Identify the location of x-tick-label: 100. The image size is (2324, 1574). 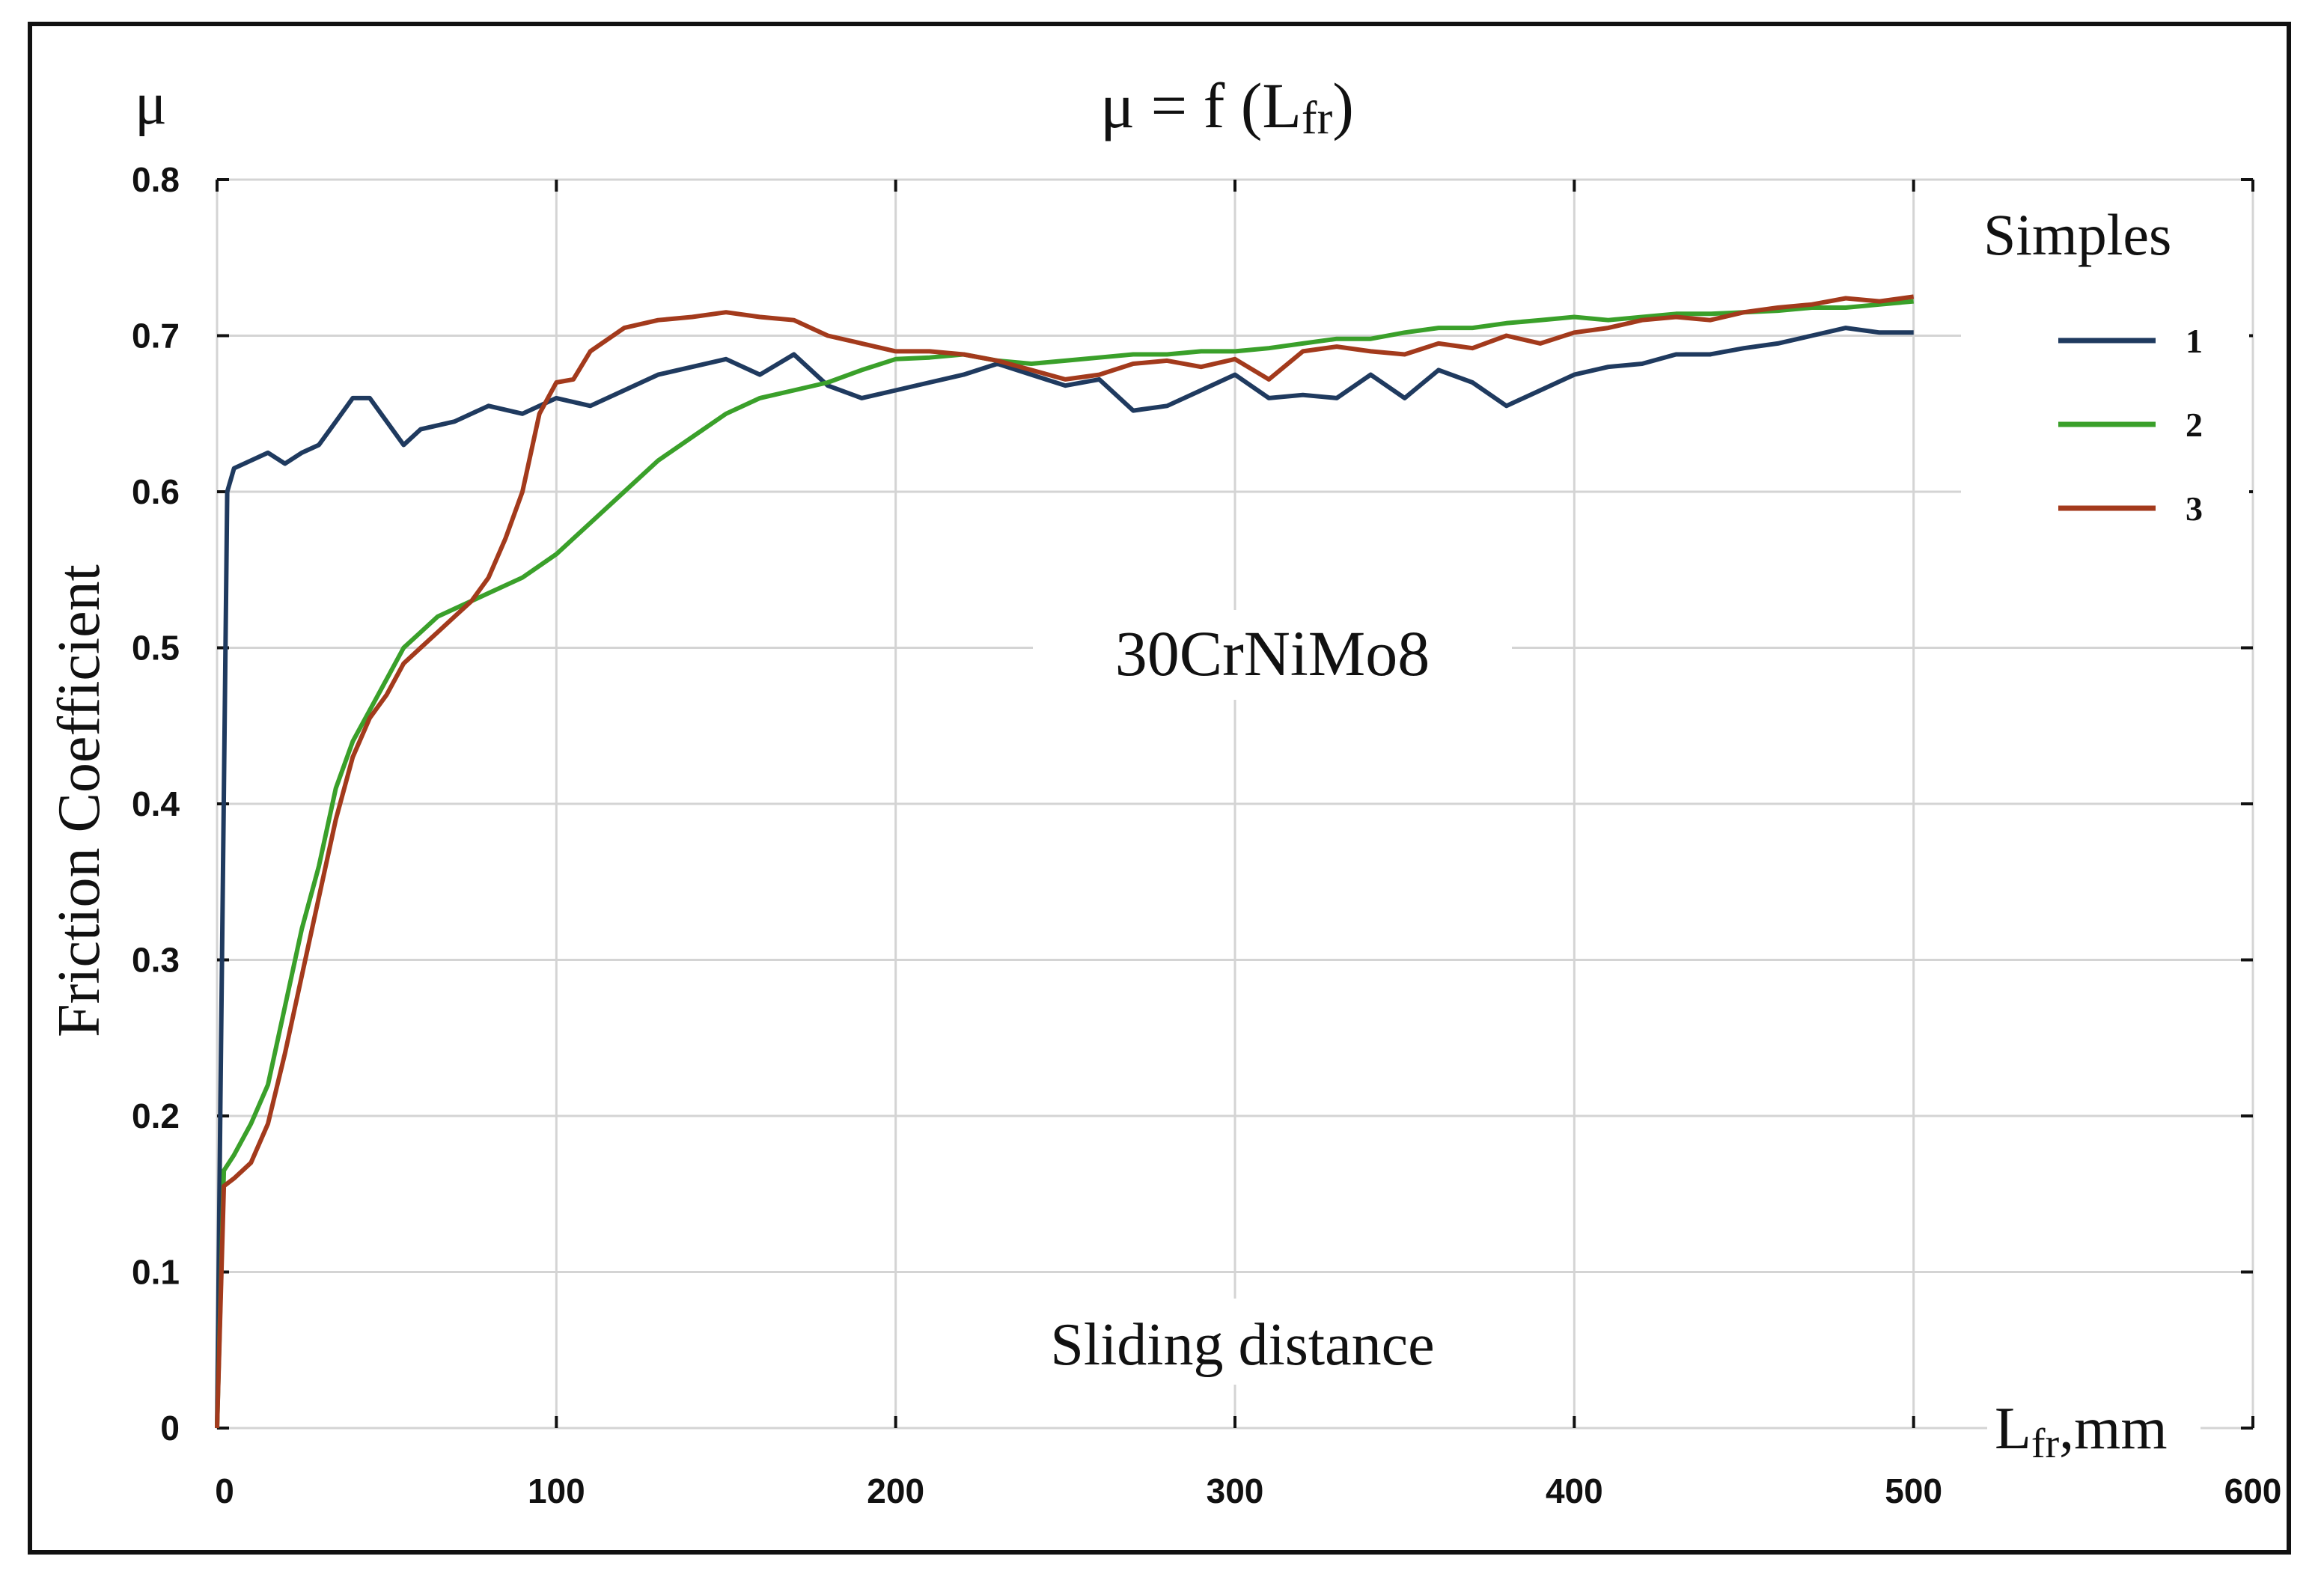
(557, 1490).